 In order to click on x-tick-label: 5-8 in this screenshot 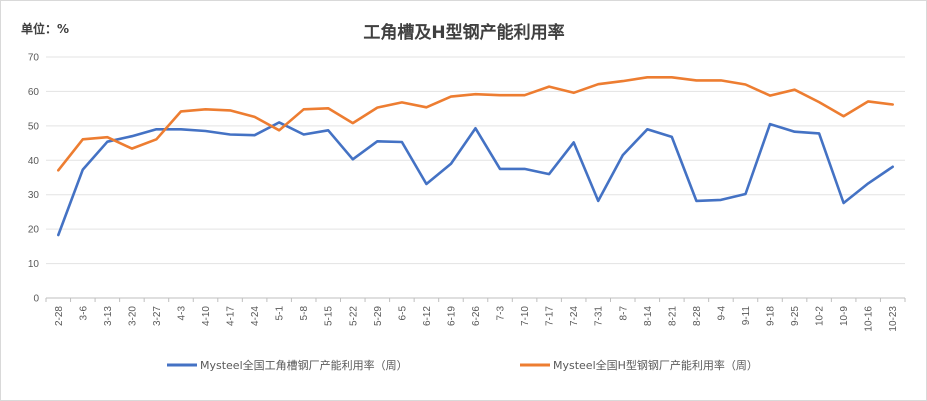, I will do `click(304, 313)`.